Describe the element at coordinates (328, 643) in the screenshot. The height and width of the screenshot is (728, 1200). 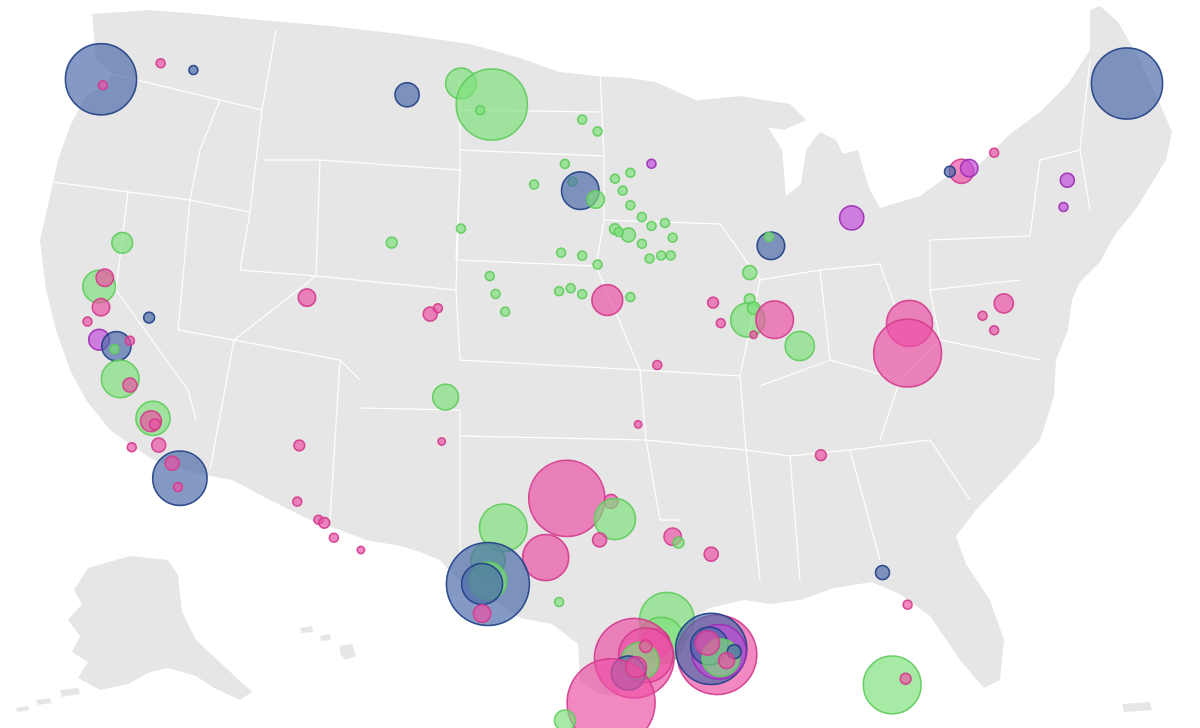
I see `hawaii-islands` at that location.